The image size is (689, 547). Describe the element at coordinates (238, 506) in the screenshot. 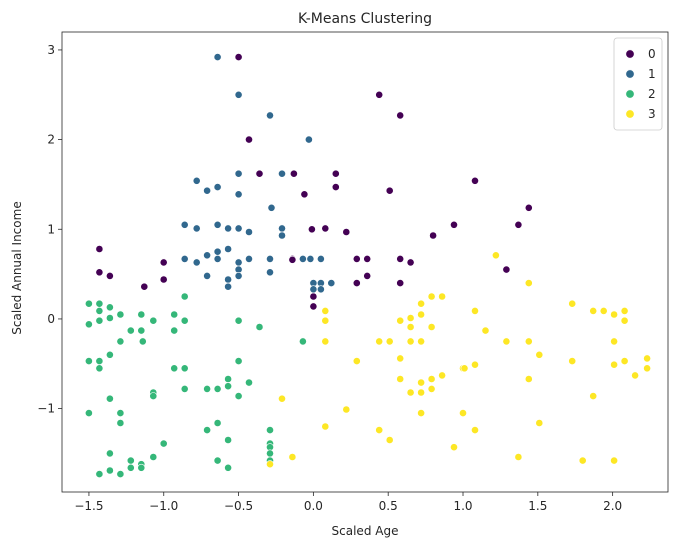

I see `x-tick-label: −0.5` at that location.